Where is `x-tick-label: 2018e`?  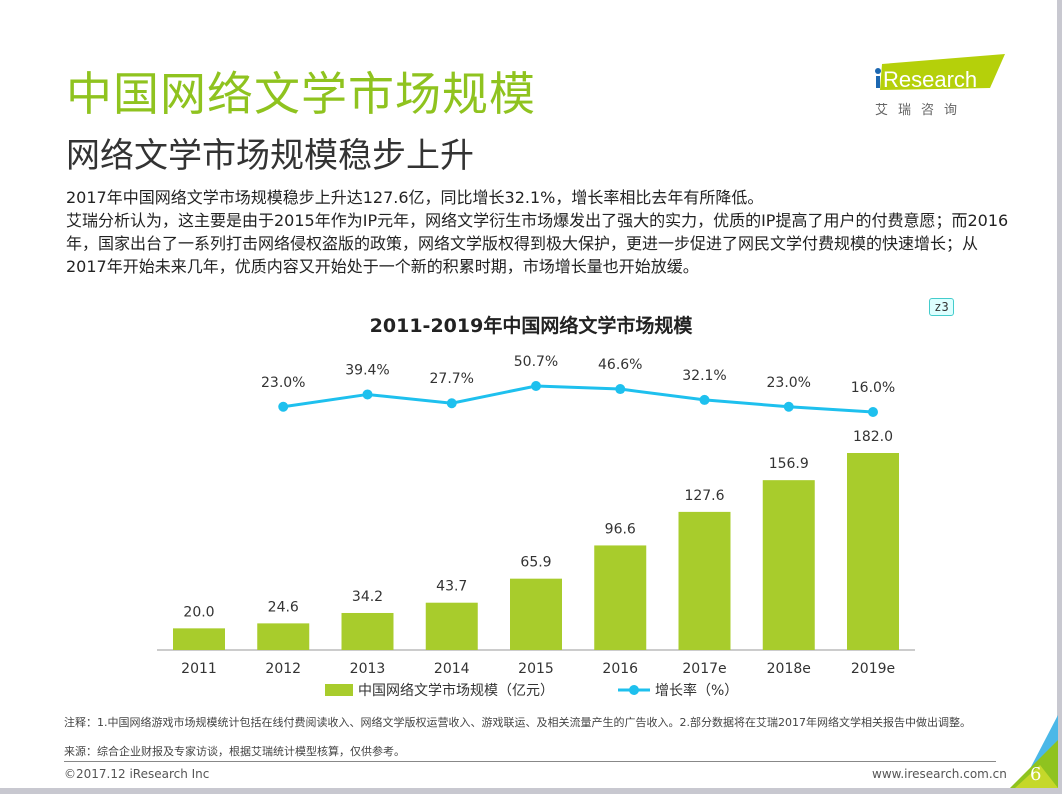
x-tick-label: 2018e is located at coordinates (789, 669).